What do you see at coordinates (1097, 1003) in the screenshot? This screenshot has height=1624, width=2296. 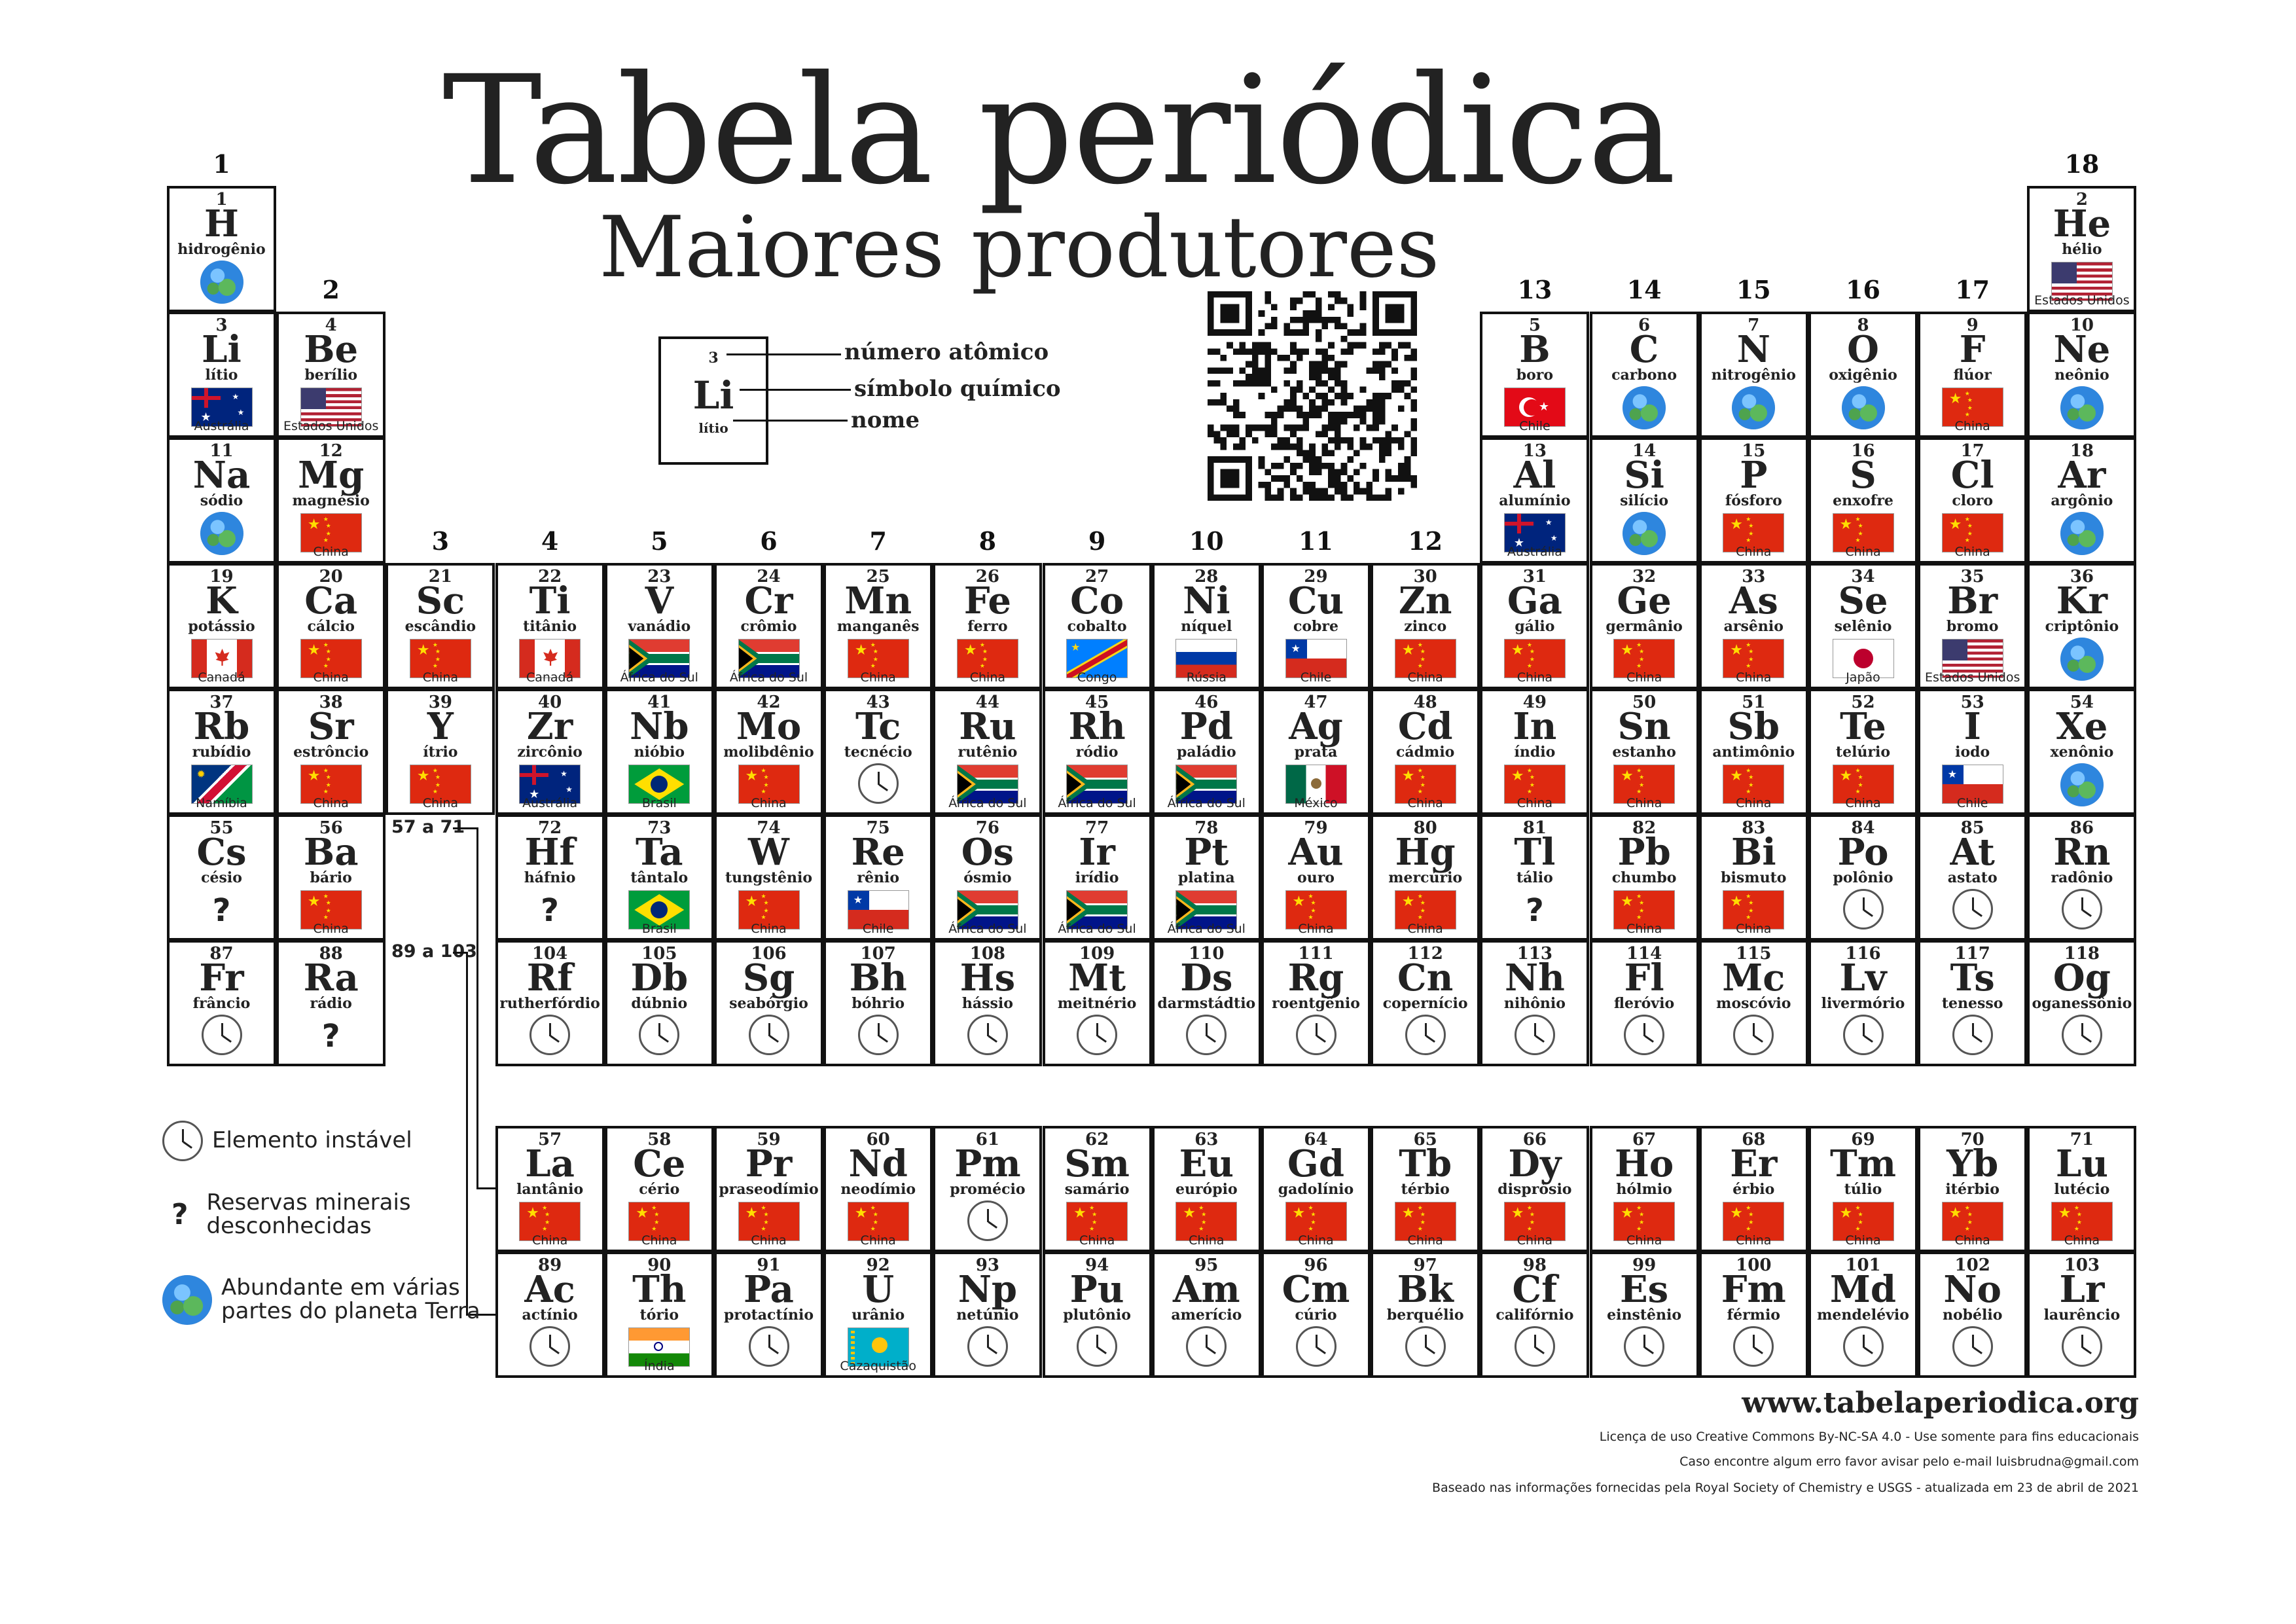 I see `element-cell-mt: 109 Mt meitnério` at bounding box center [1097, 1003].